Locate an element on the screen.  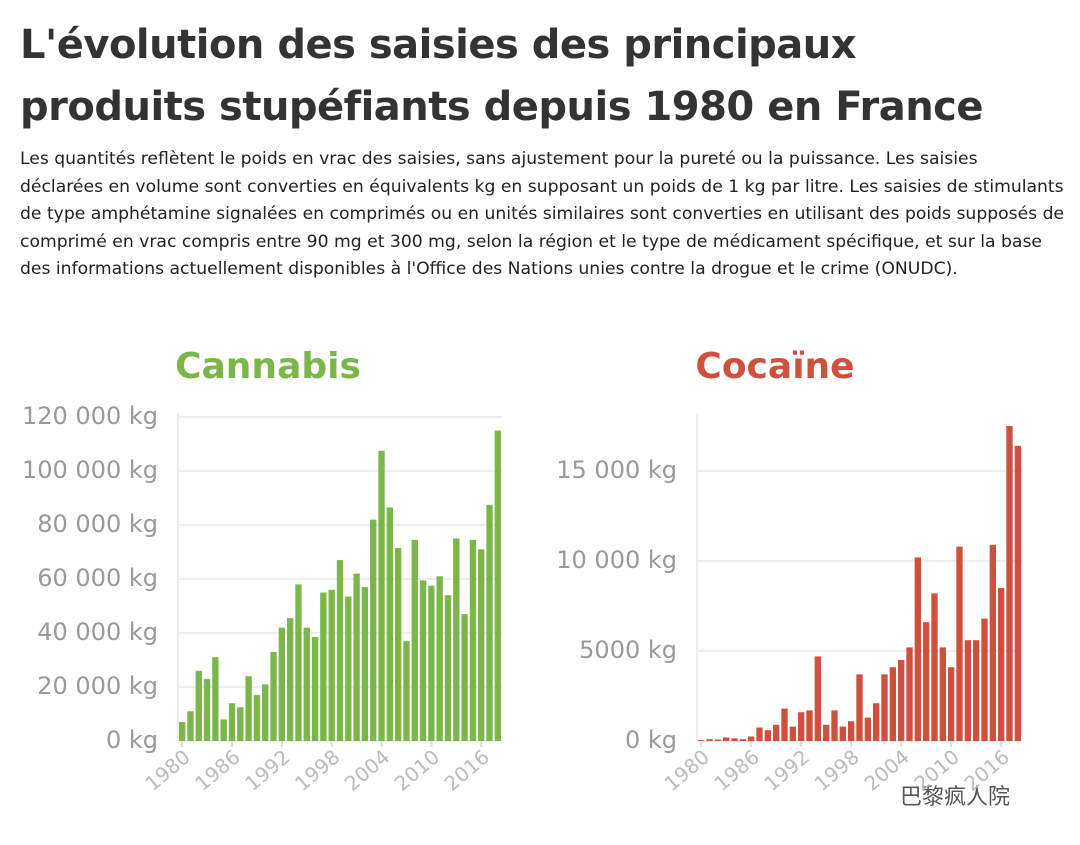
y-tick-label: 80 000 kg is located at coordinates (97, 524).